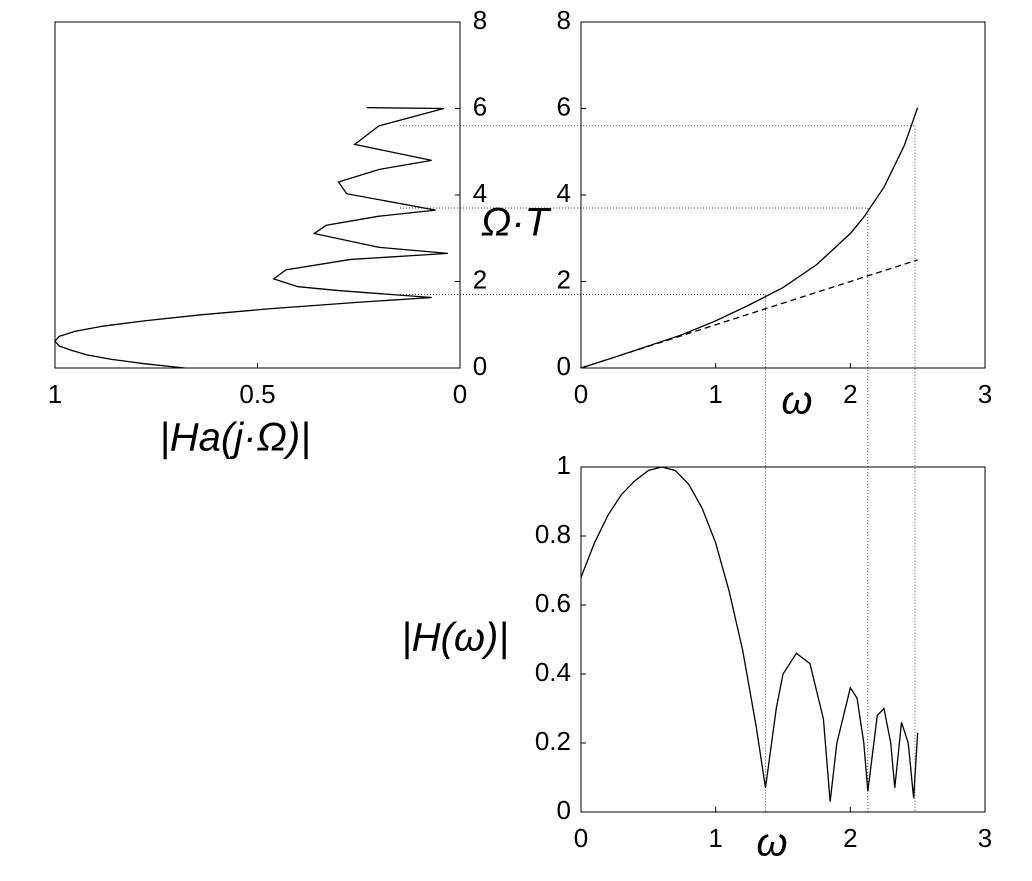  Describe the element at coordinates (516, 223) in the screenshot. I see `y-axis-label: Ω·T` at that location.